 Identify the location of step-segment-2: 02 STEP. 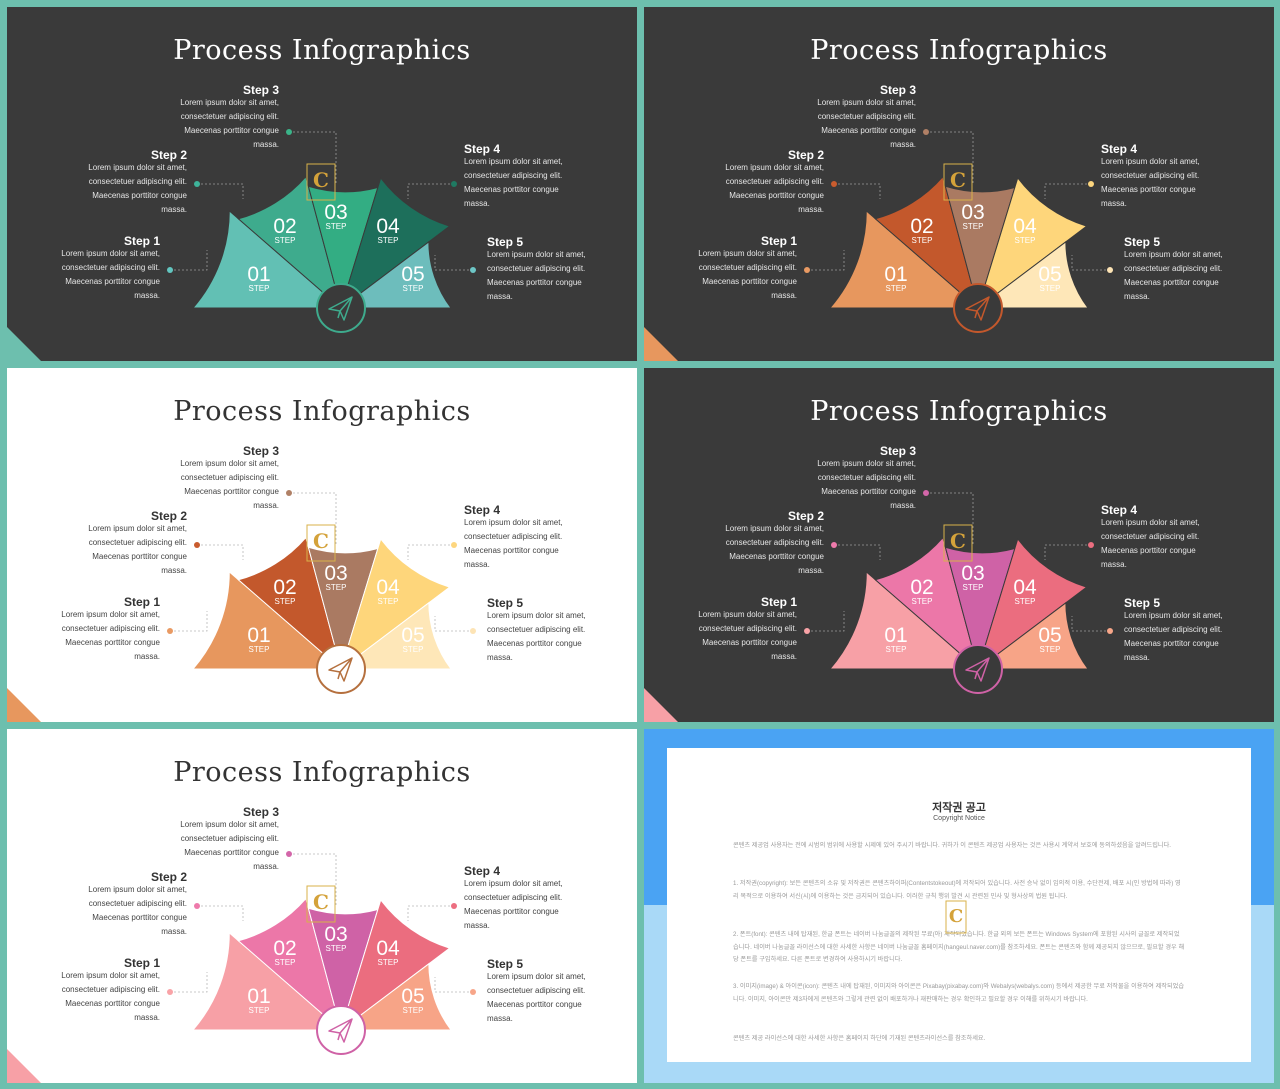
(286, 596).